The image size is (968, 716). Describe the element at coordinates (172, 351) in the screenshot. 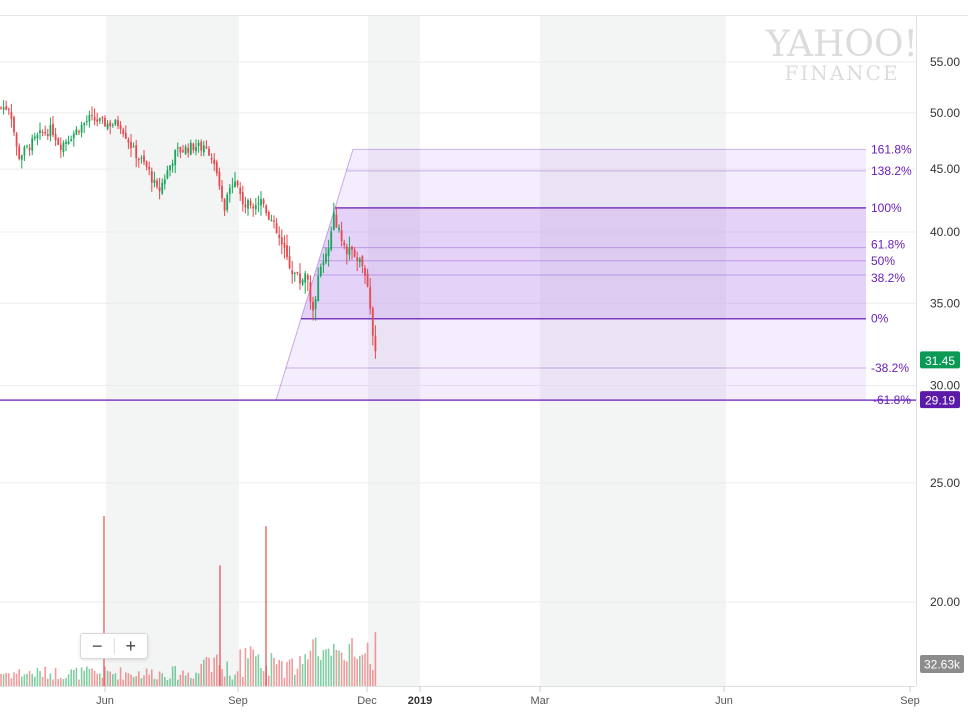

I see `shade-band` at that location.